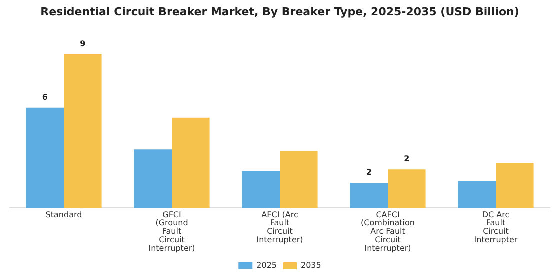  I want to click on x-tick-label: Standard, so click(64, 215).